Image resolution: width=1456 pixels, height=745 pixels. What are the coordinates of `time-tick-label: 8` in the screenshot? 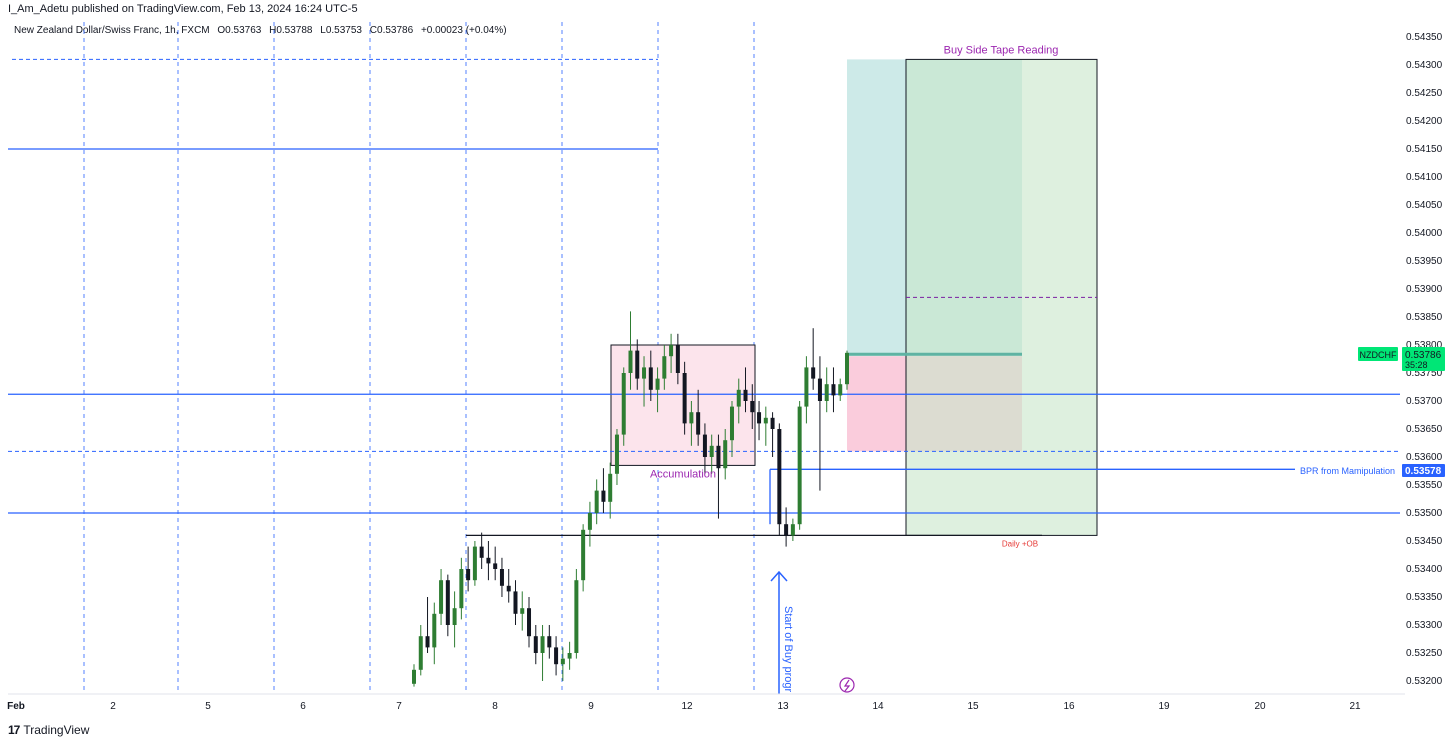 It's located at (495, 706).